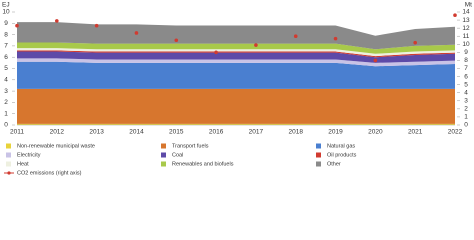 This screenshot has width=474, height=240. What do you see at coordinates (342, 155) in the screenshot?
I see `legend-label: Oil products` at bounding box center [342, 155].